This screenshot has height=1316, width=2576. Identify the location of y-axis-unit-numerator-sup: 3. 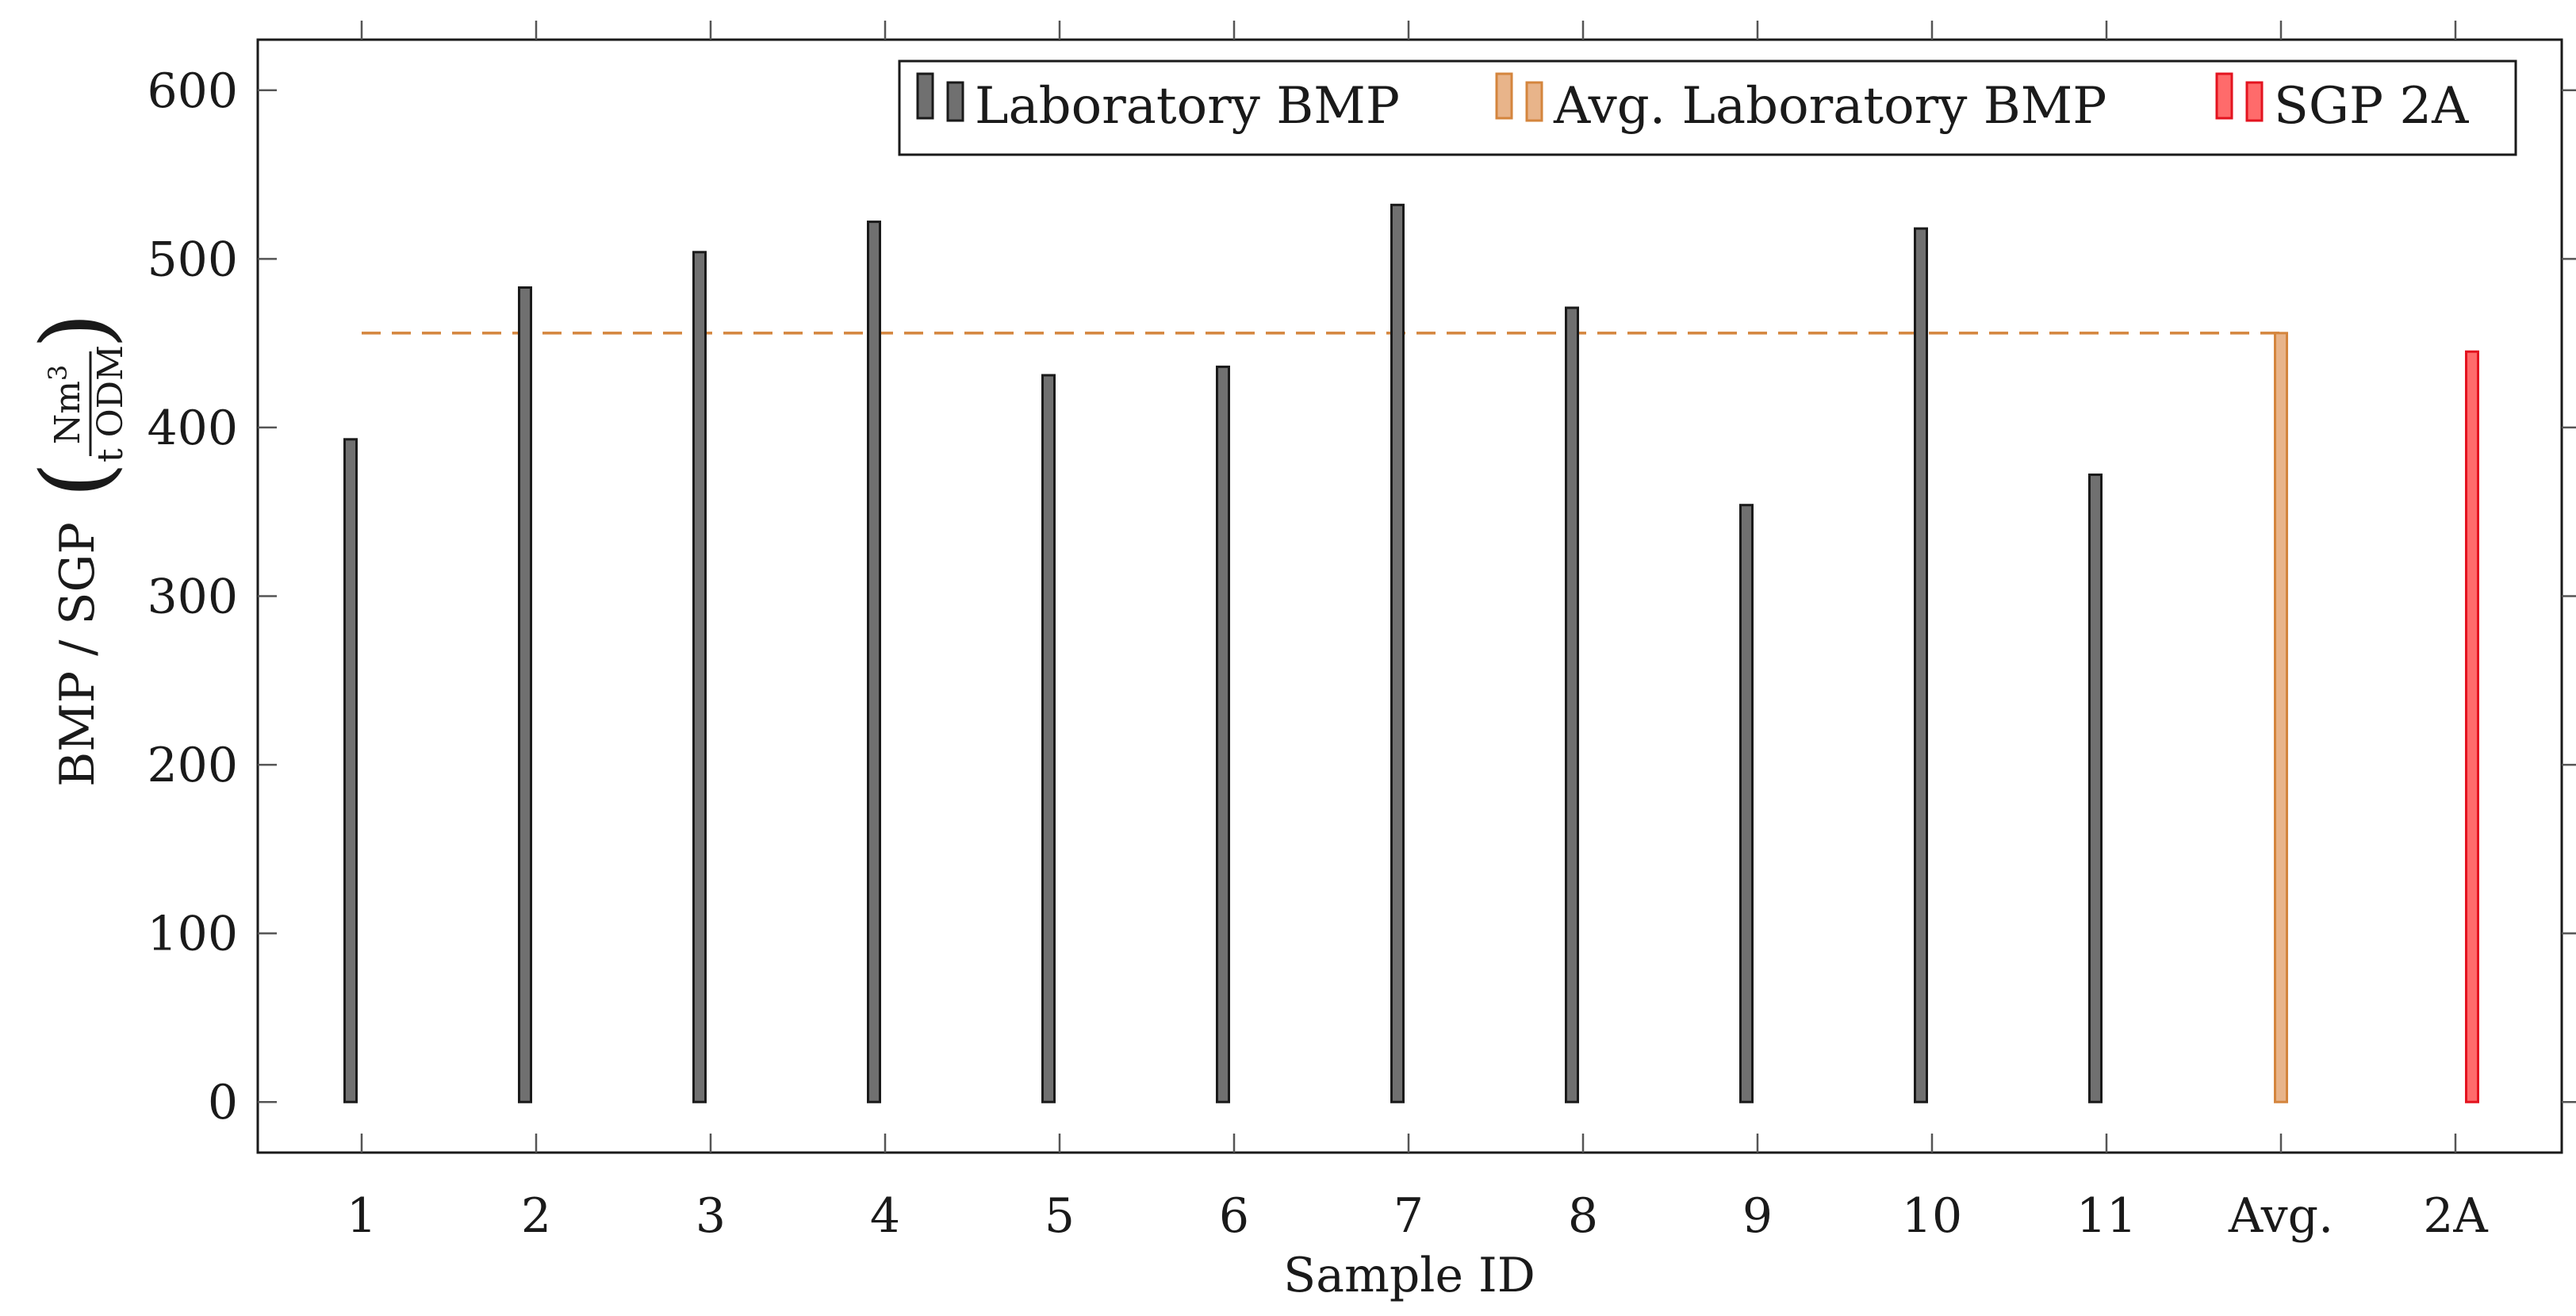
(58, 373).